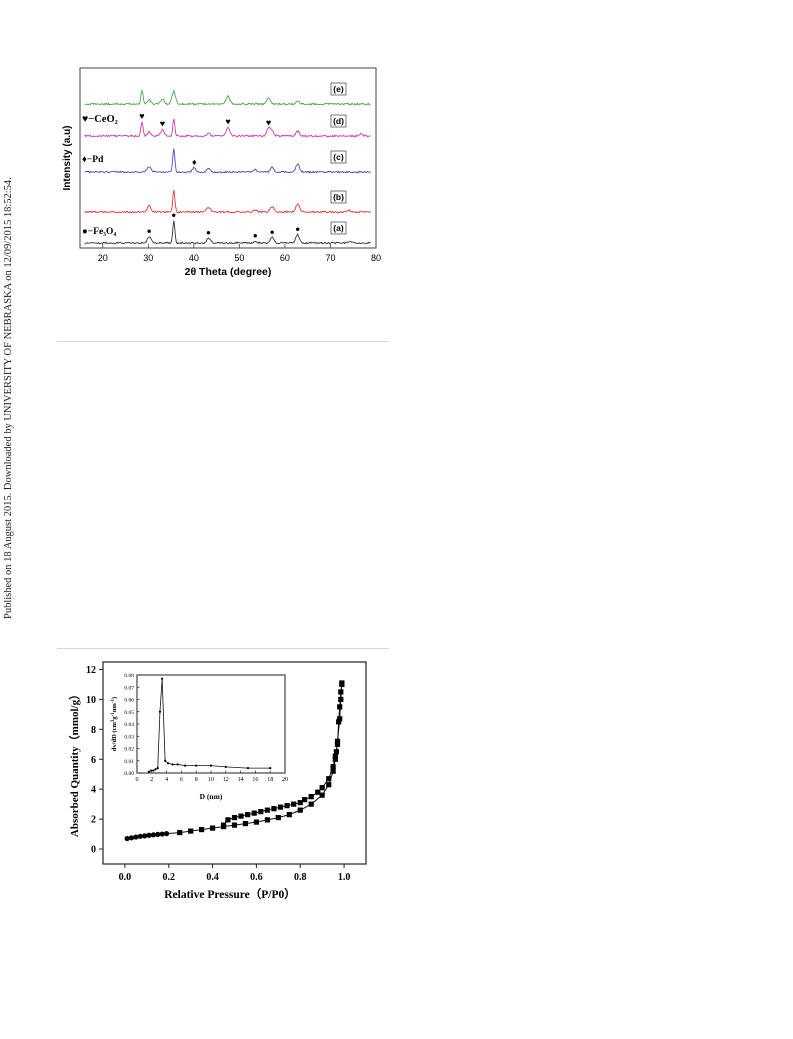 Image resolution: width=793 pixels, height=1039 pixels. Describe the element at coordinates (285, 780) in the screenshot. I see `inset-x-tick-label: 20` at that location.